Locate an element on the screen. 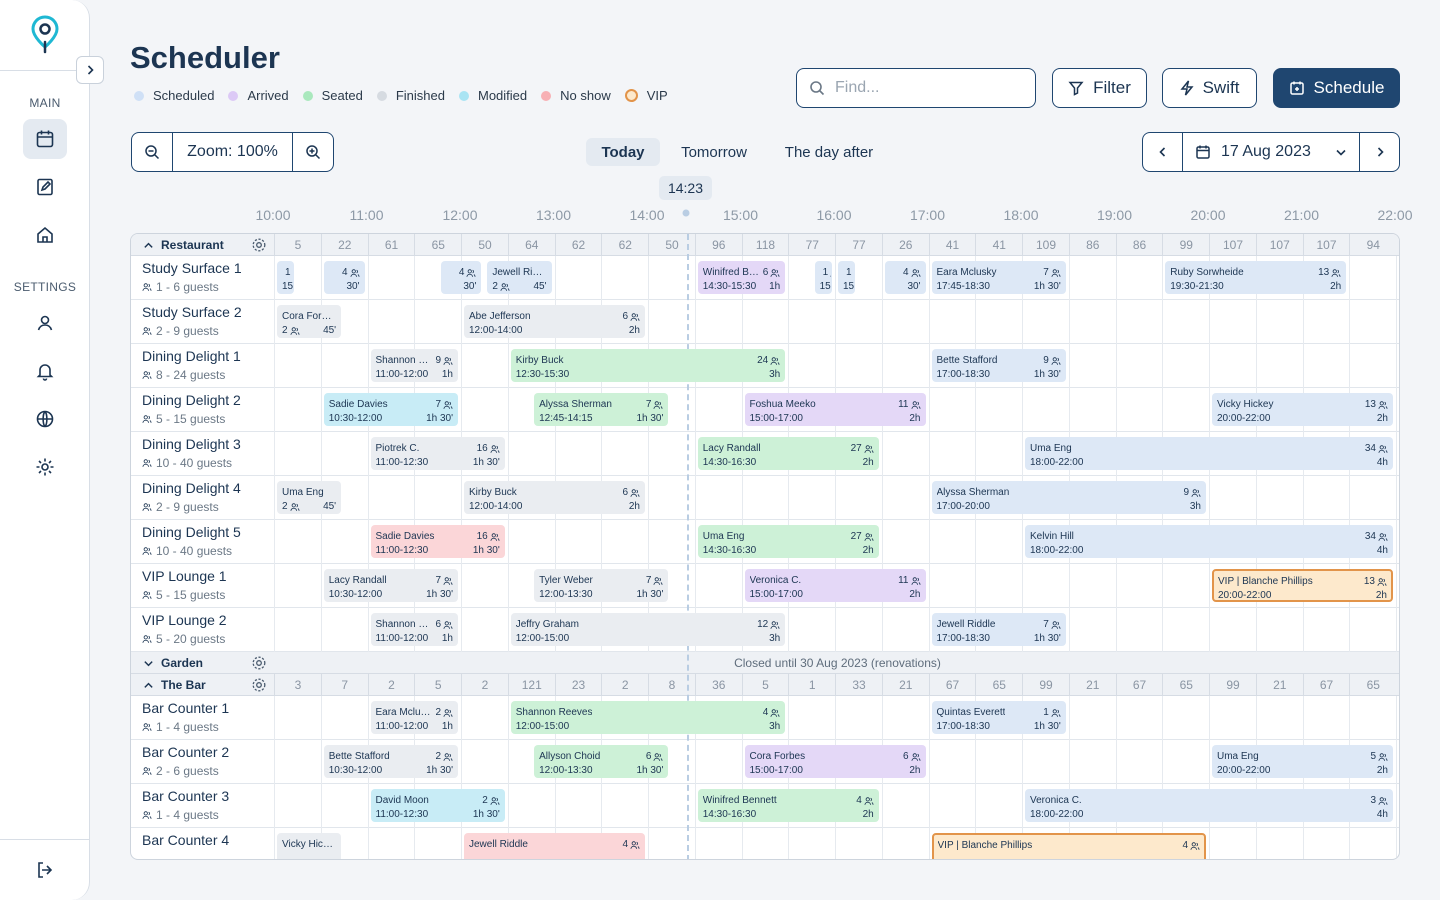 This screenshot has width=1440, height=900. previous-day-button is located at coordinates (1162, 152).